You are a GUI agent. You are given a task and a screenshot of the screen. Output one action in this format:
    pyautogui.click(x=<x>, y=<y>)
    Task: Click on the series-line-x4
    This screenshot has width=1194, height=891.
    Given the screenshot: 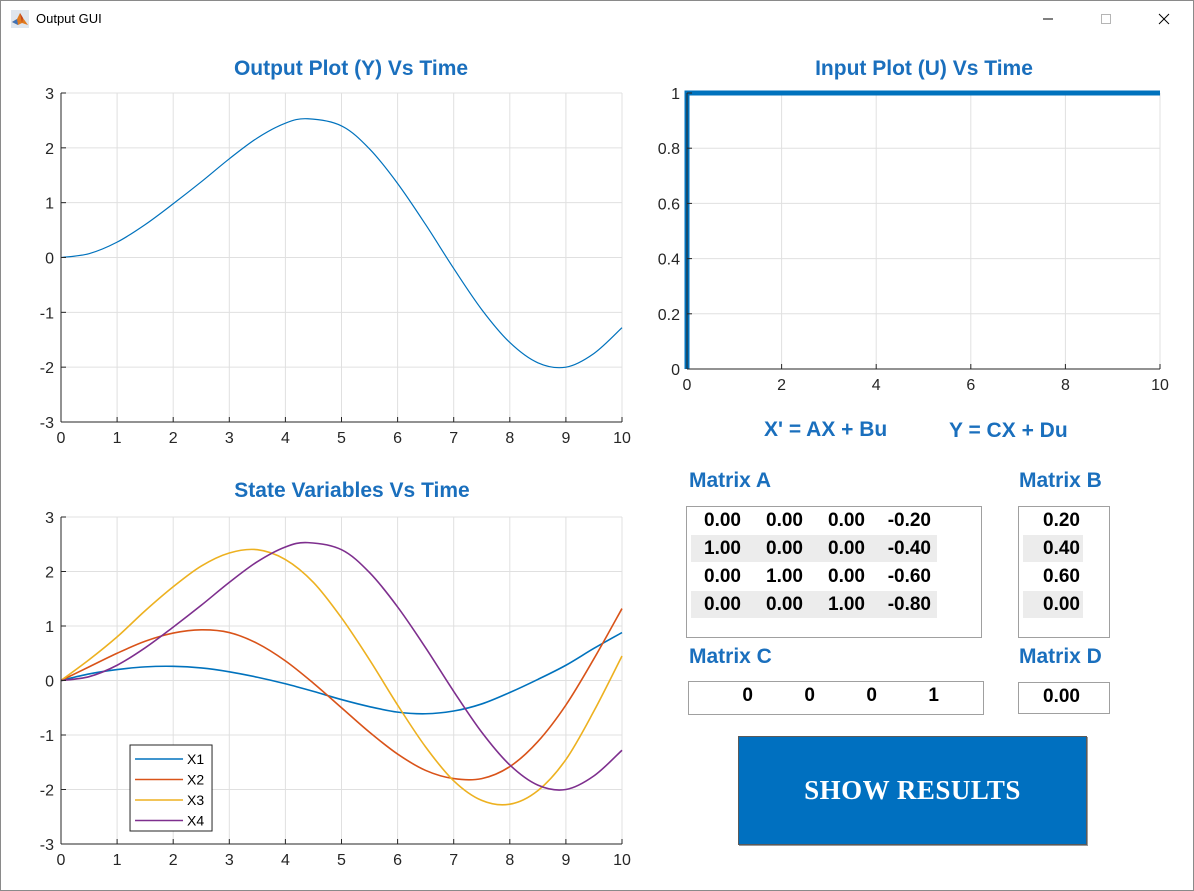 What is the action you would take?
    pyautogui.click(x=341, y=666)
    